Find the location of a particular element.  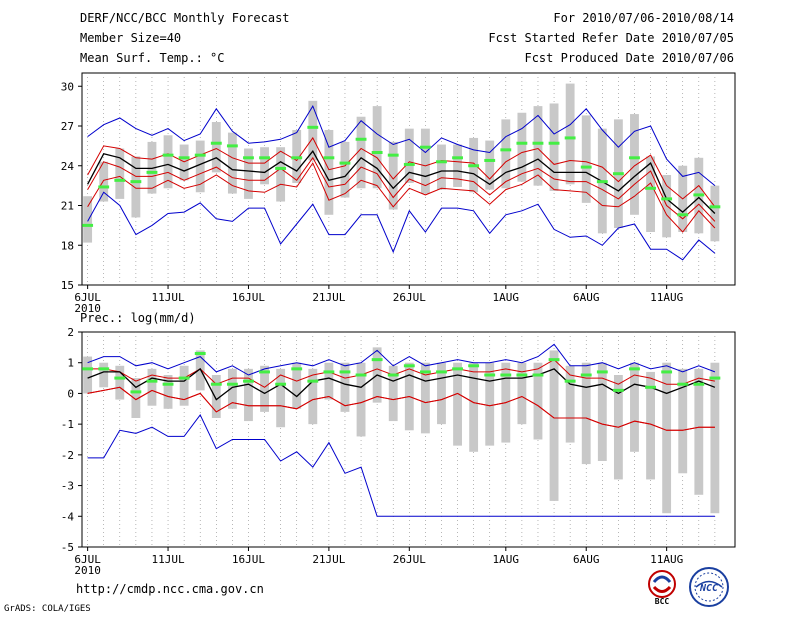

series-line-mean is located at coordinates (401, 182).